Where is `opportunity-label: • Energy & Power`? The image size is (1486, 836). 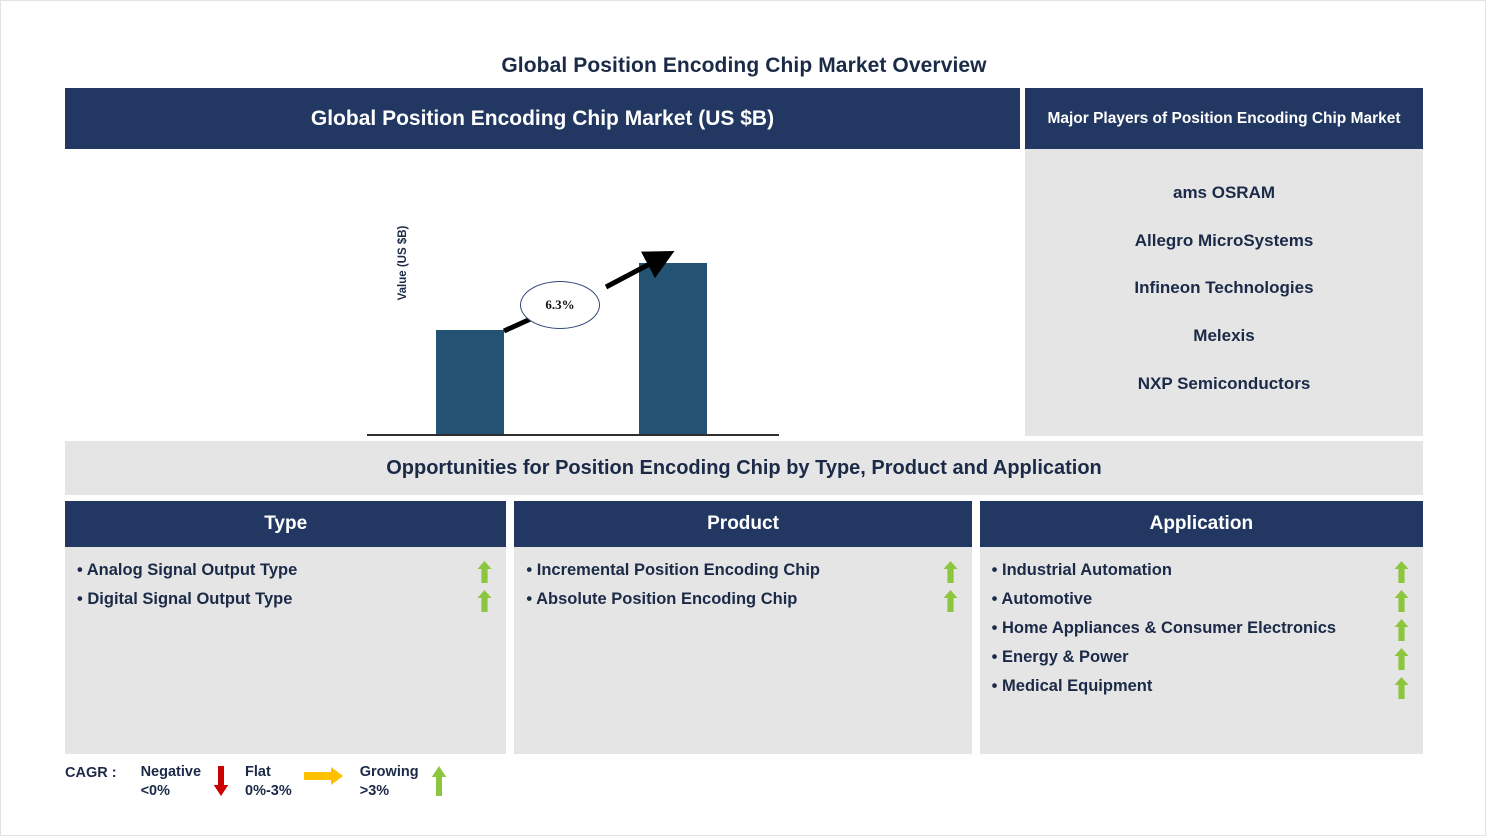 opportunity-label: • Energy & Power is located at coordinates (1060, 657).